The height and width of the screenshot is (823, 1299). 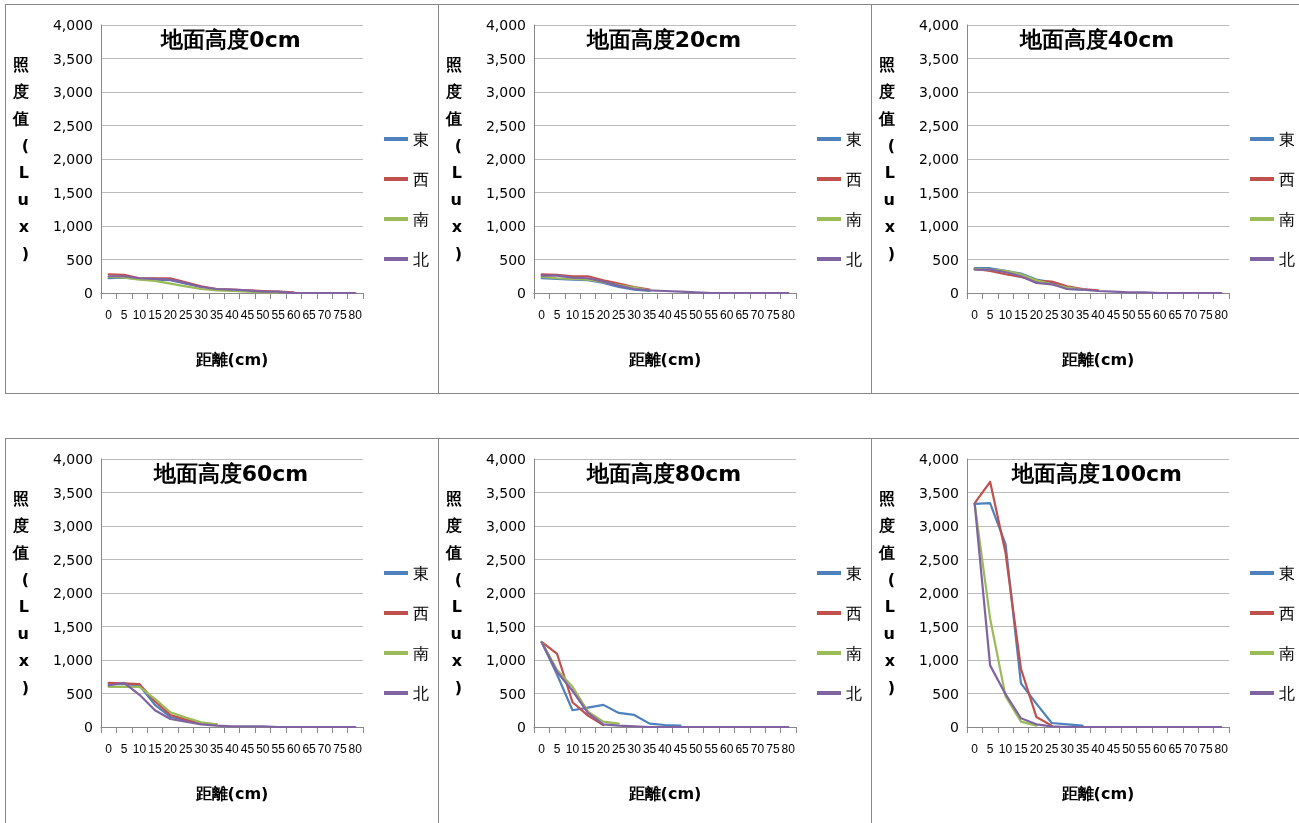 I want to click on chart-title: 地面高度60cm, so click(x=230, y=473).